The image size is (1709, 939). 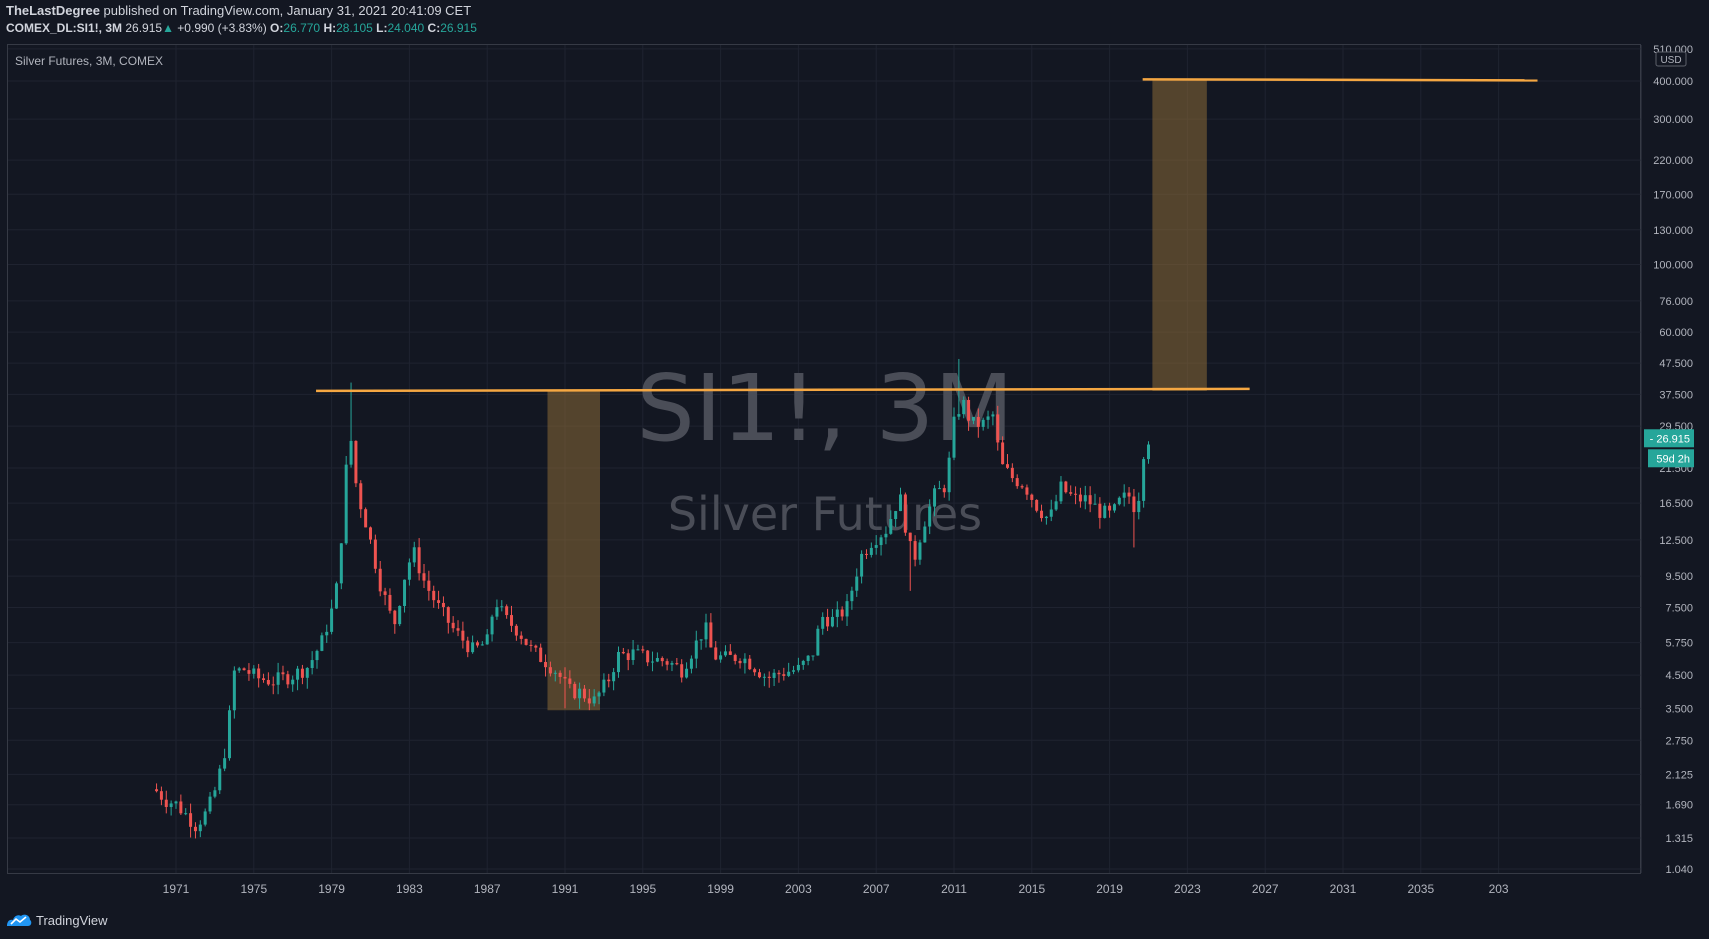 I want to click on price-tick-label: 1.315, so click(x=1679, y=839).